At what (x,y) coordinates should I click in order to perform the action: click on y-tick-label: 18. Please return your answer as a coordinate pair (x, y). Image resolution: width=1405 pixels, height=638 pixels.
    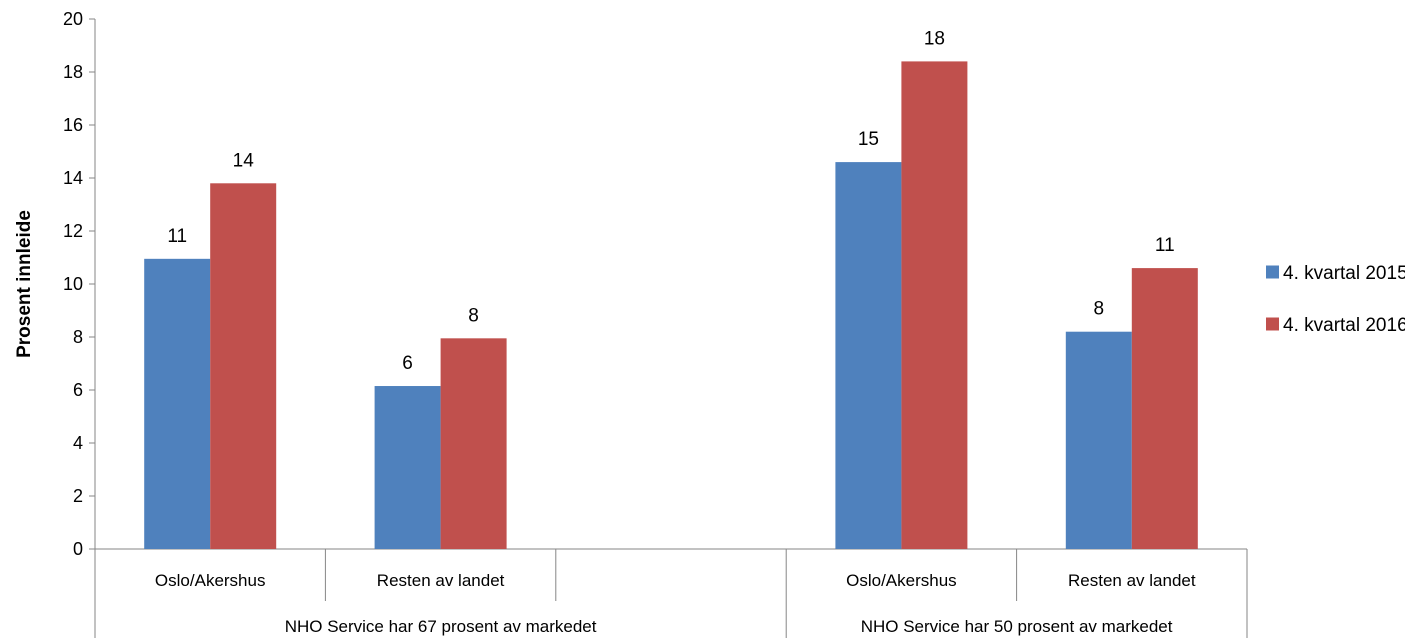
    Looking at the image, I should click on (73, 72).